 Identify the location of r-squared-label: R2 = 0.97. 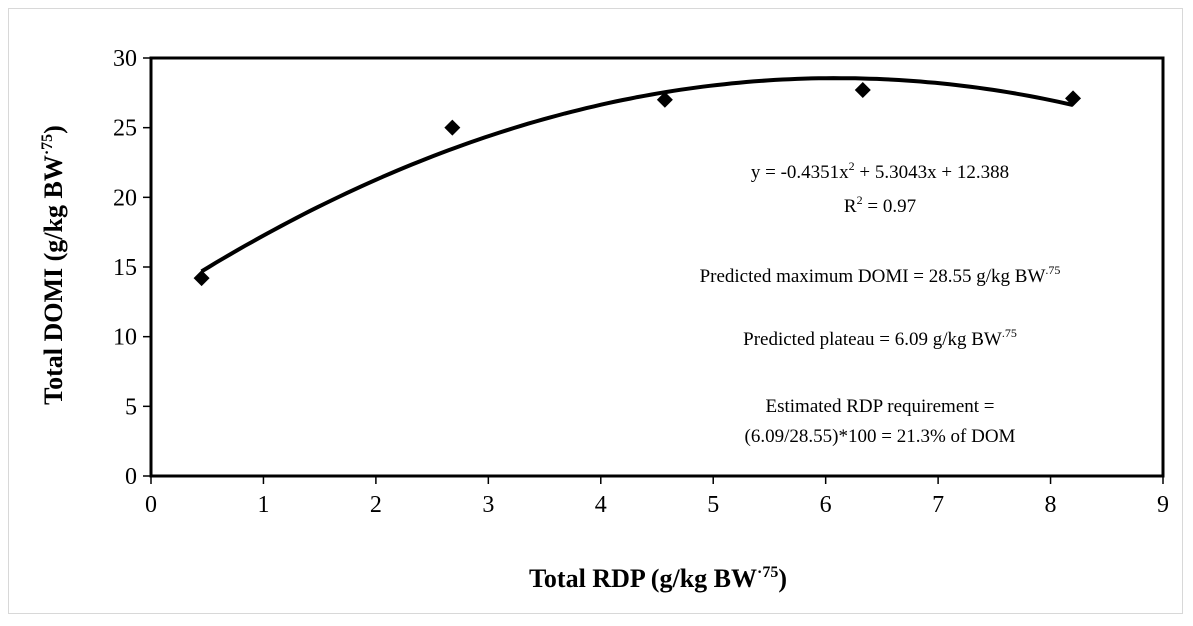
(880, 205).